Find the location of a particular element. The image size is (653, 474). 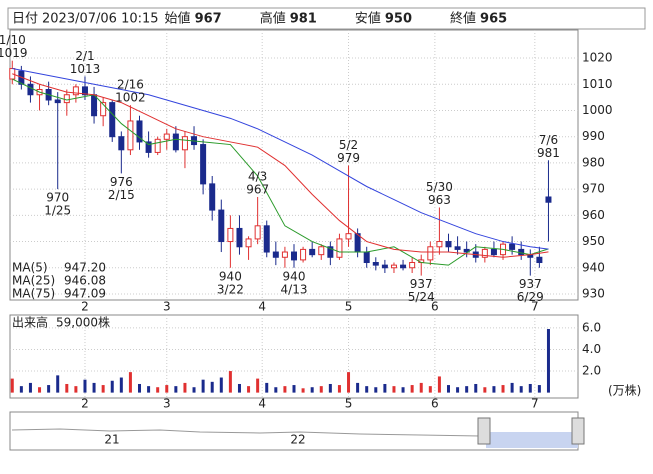

x-tick-label: 3 is located at coordinates (167, 404).